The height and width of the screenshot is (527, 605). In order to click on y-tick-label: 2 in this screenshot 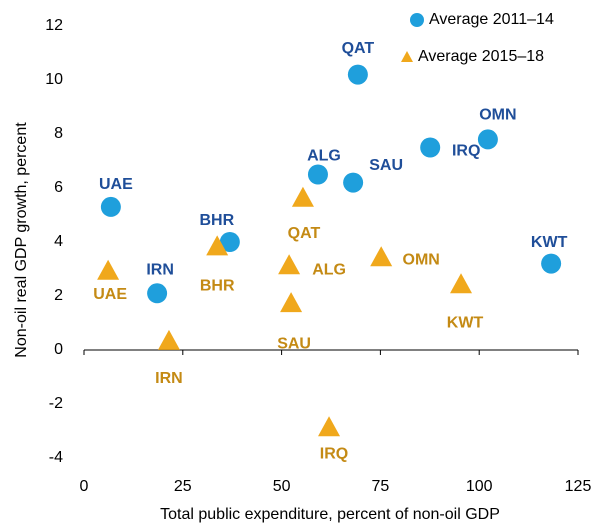, I will do `click(58, 295)`.